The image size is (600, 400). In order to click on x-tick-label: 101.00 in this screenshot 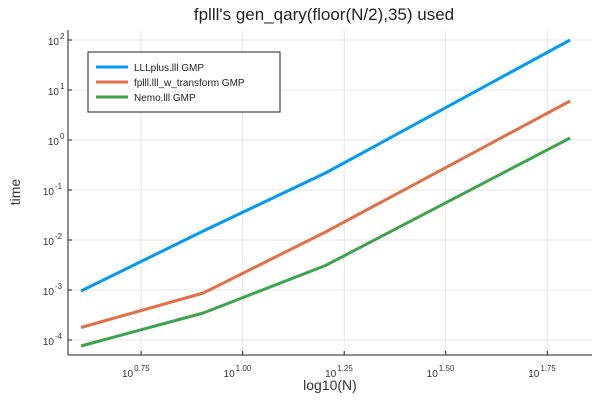, I will do `click(238, 372)`.